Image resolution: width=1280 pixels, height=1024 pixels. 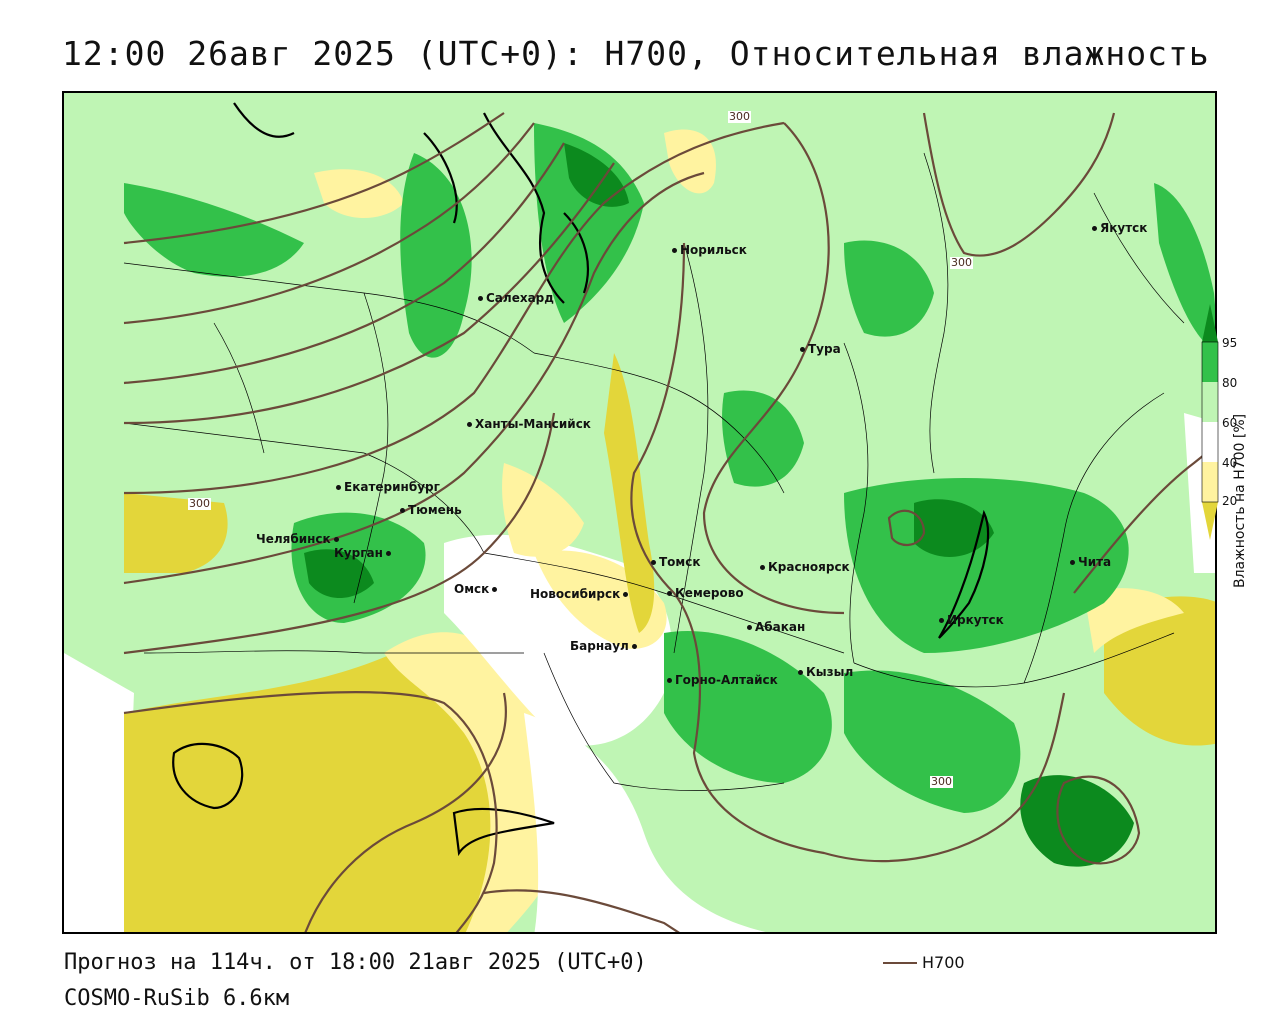 I want to click on city-marker: Екатеринбург, so click(x=388, y=487).